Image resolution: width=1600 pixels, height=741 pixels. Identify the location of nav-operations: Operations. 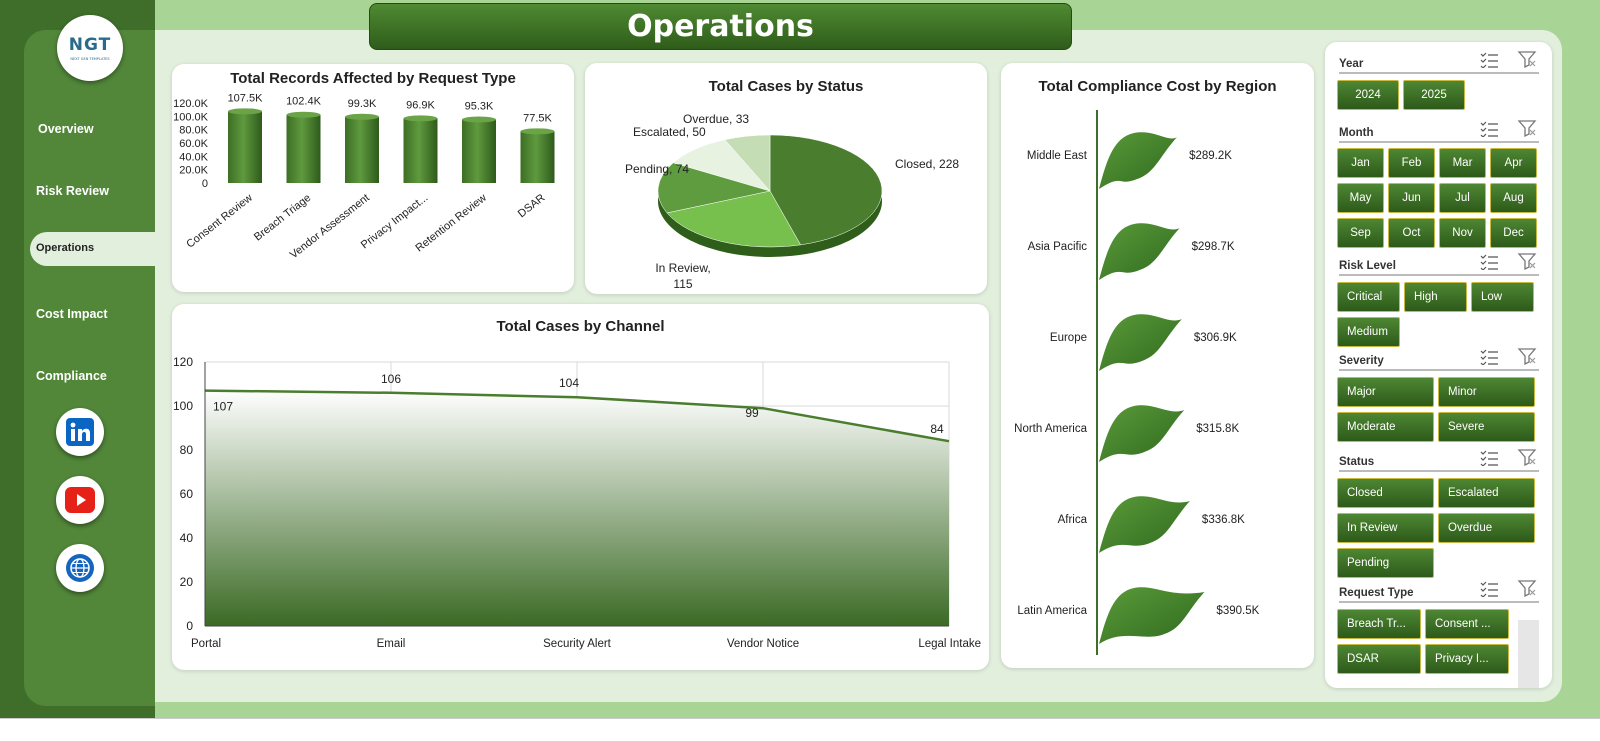
(92, 249).